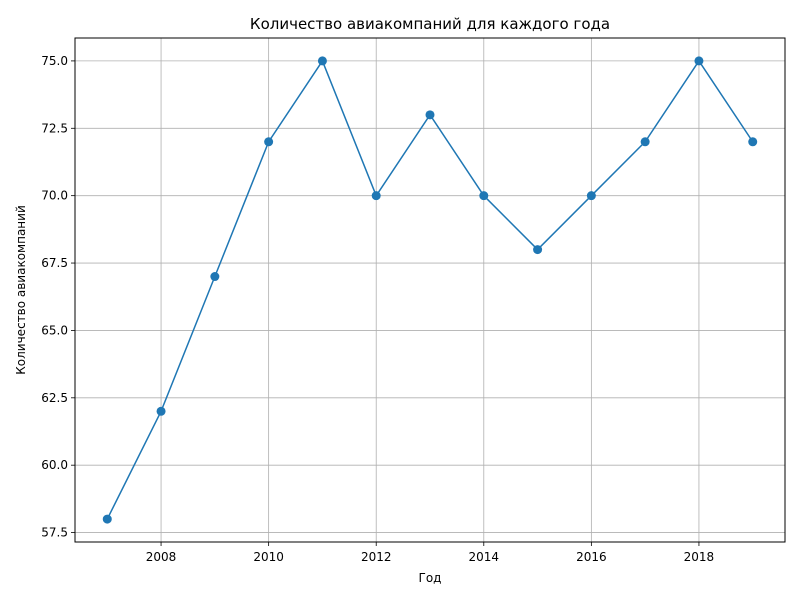  I want to click on x-tick-label: 2014, so click(484, 557).